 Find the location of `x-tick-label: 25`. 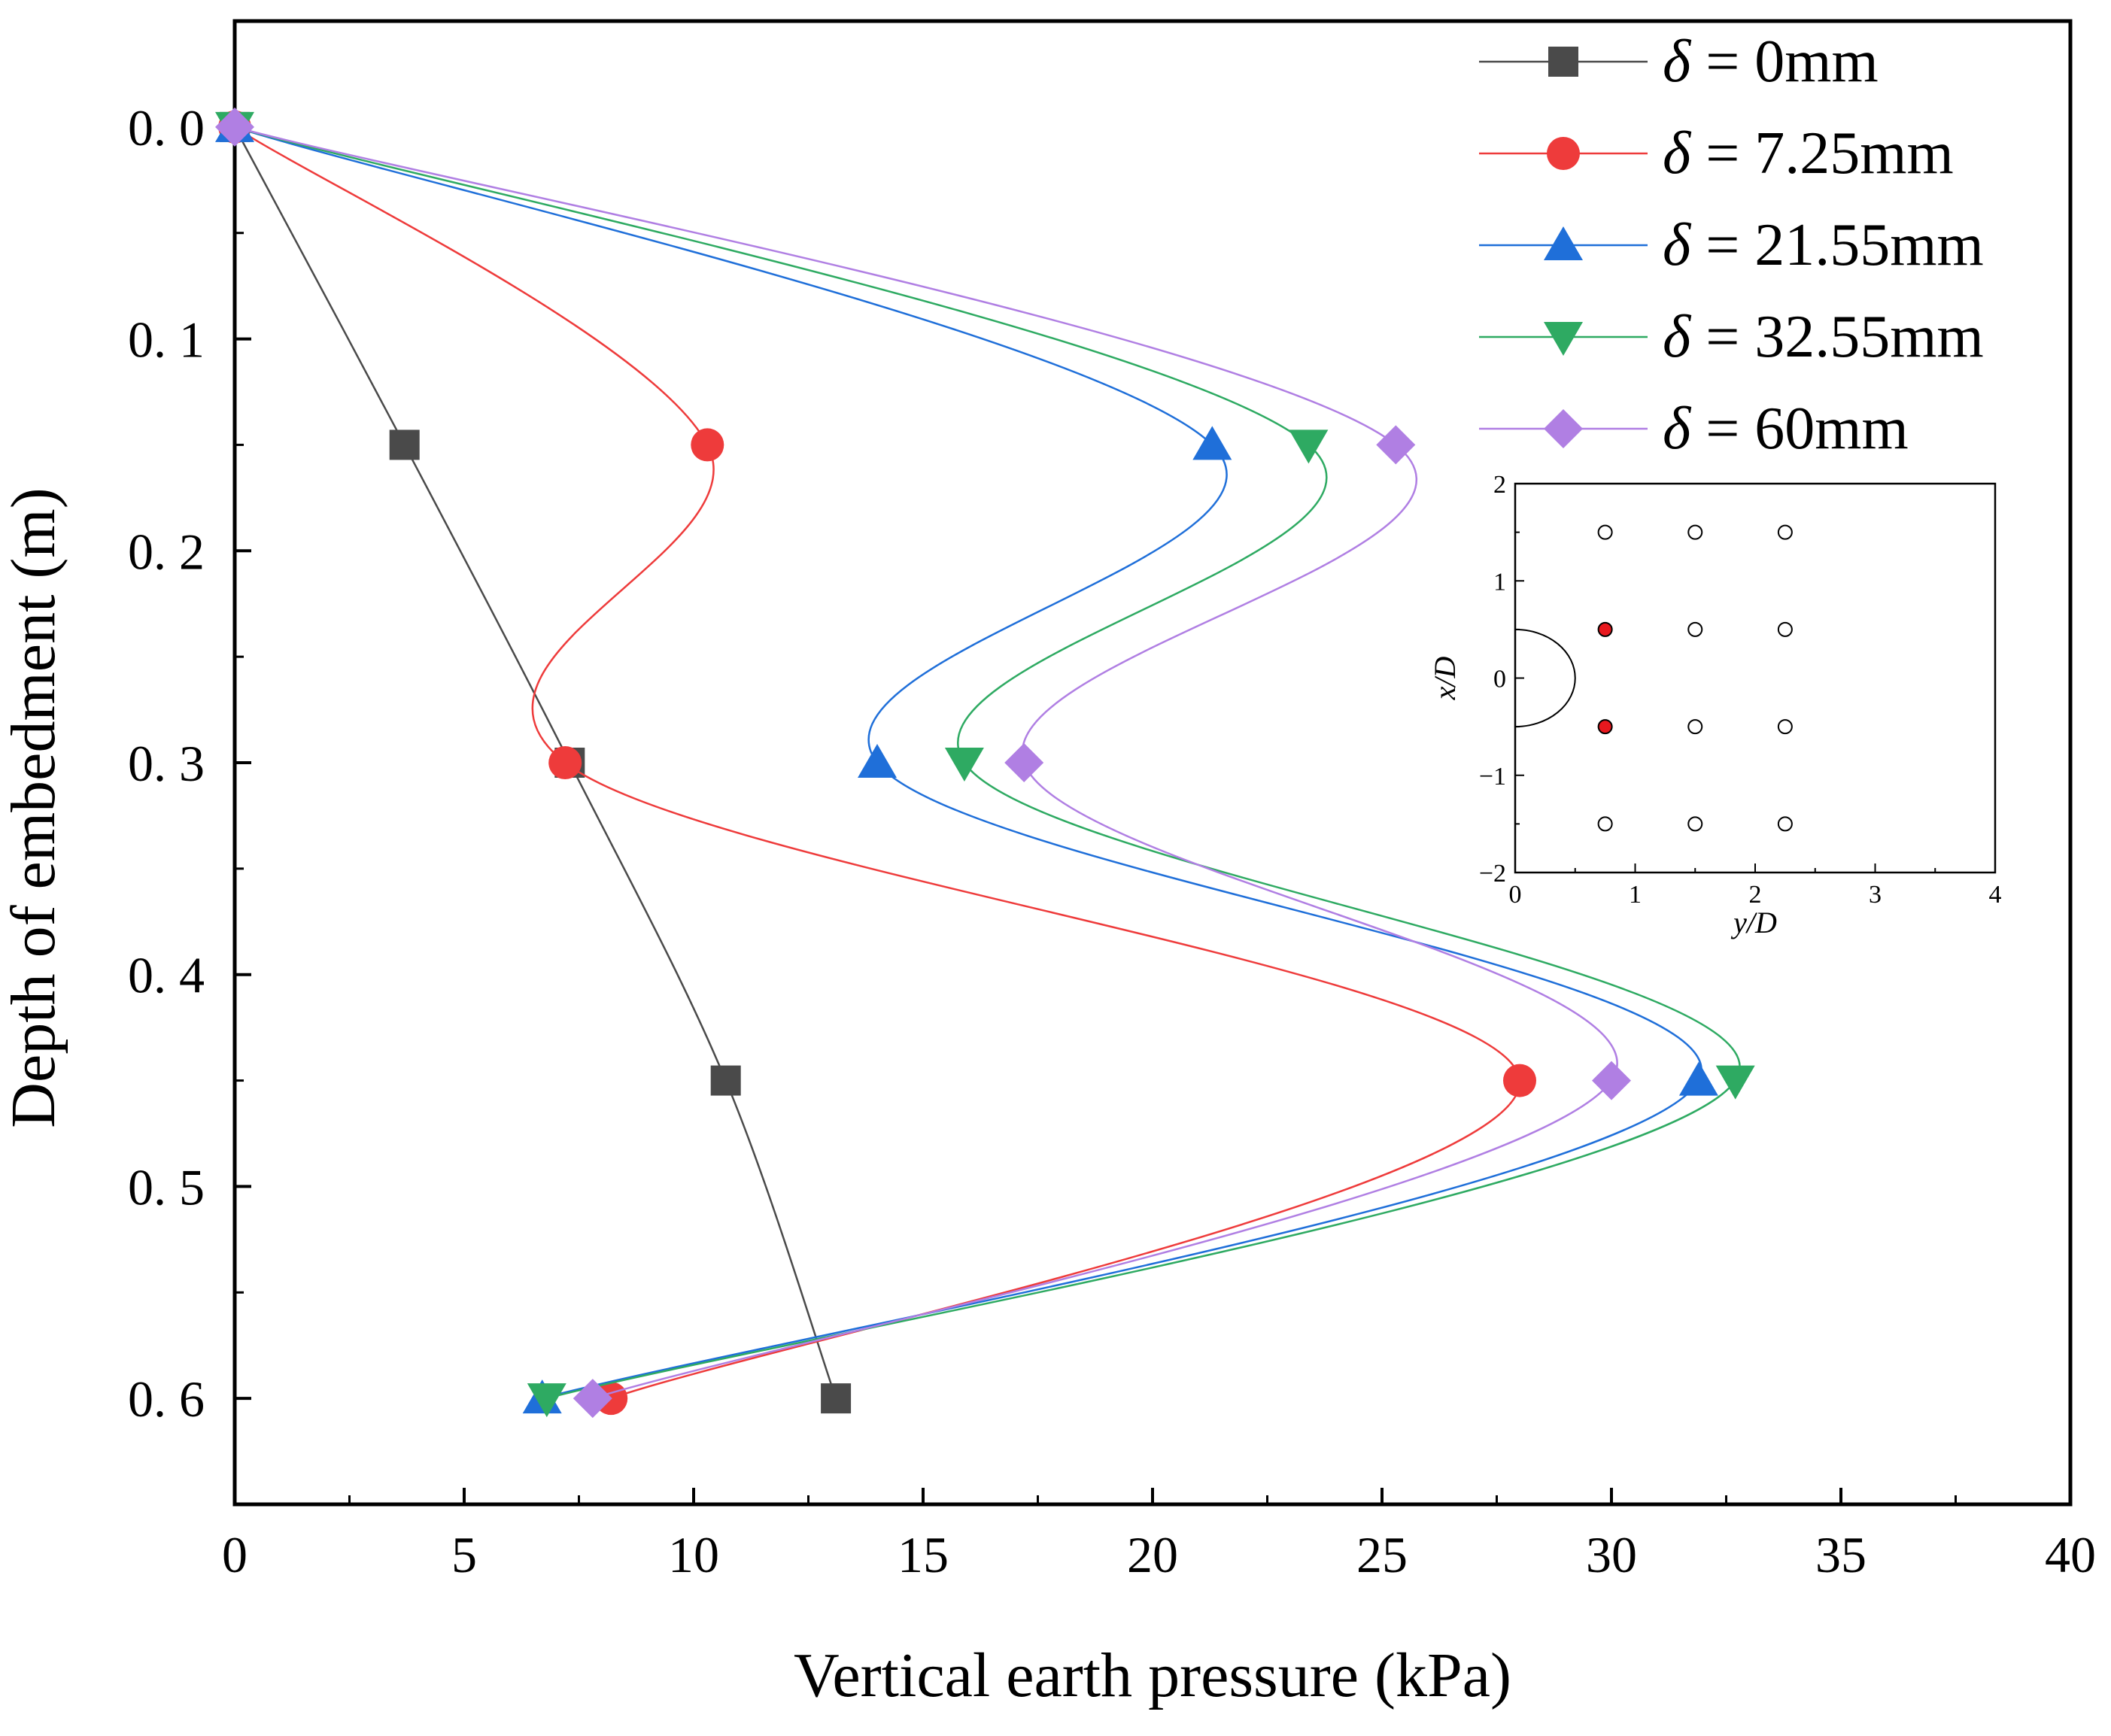

x-tick-label: 25 is located at coordinates (1382, 1554).